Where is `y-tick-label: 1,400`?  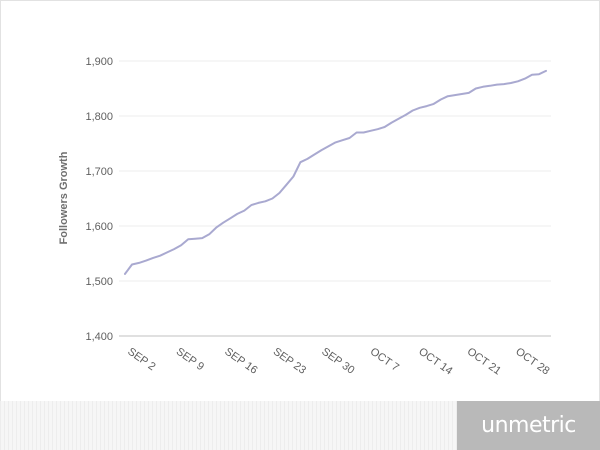
y-tick-label: 1,400 is located at coordinates (99, 337).